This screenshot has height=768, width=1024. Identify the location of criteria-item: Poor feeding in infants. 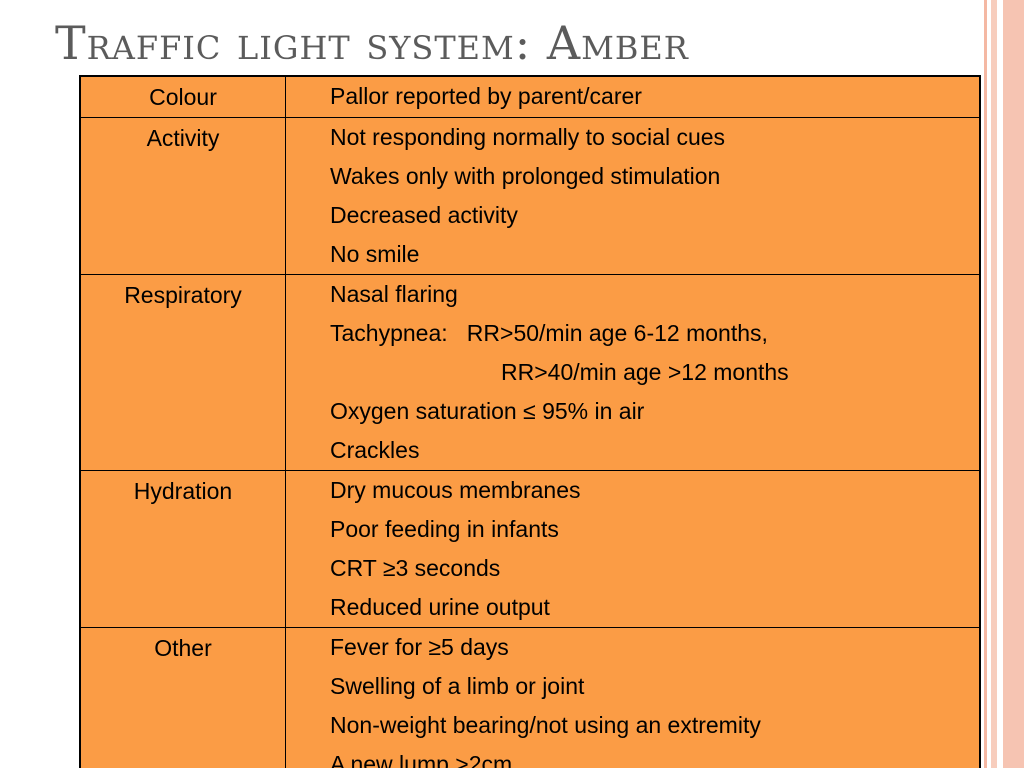
(444, 529).